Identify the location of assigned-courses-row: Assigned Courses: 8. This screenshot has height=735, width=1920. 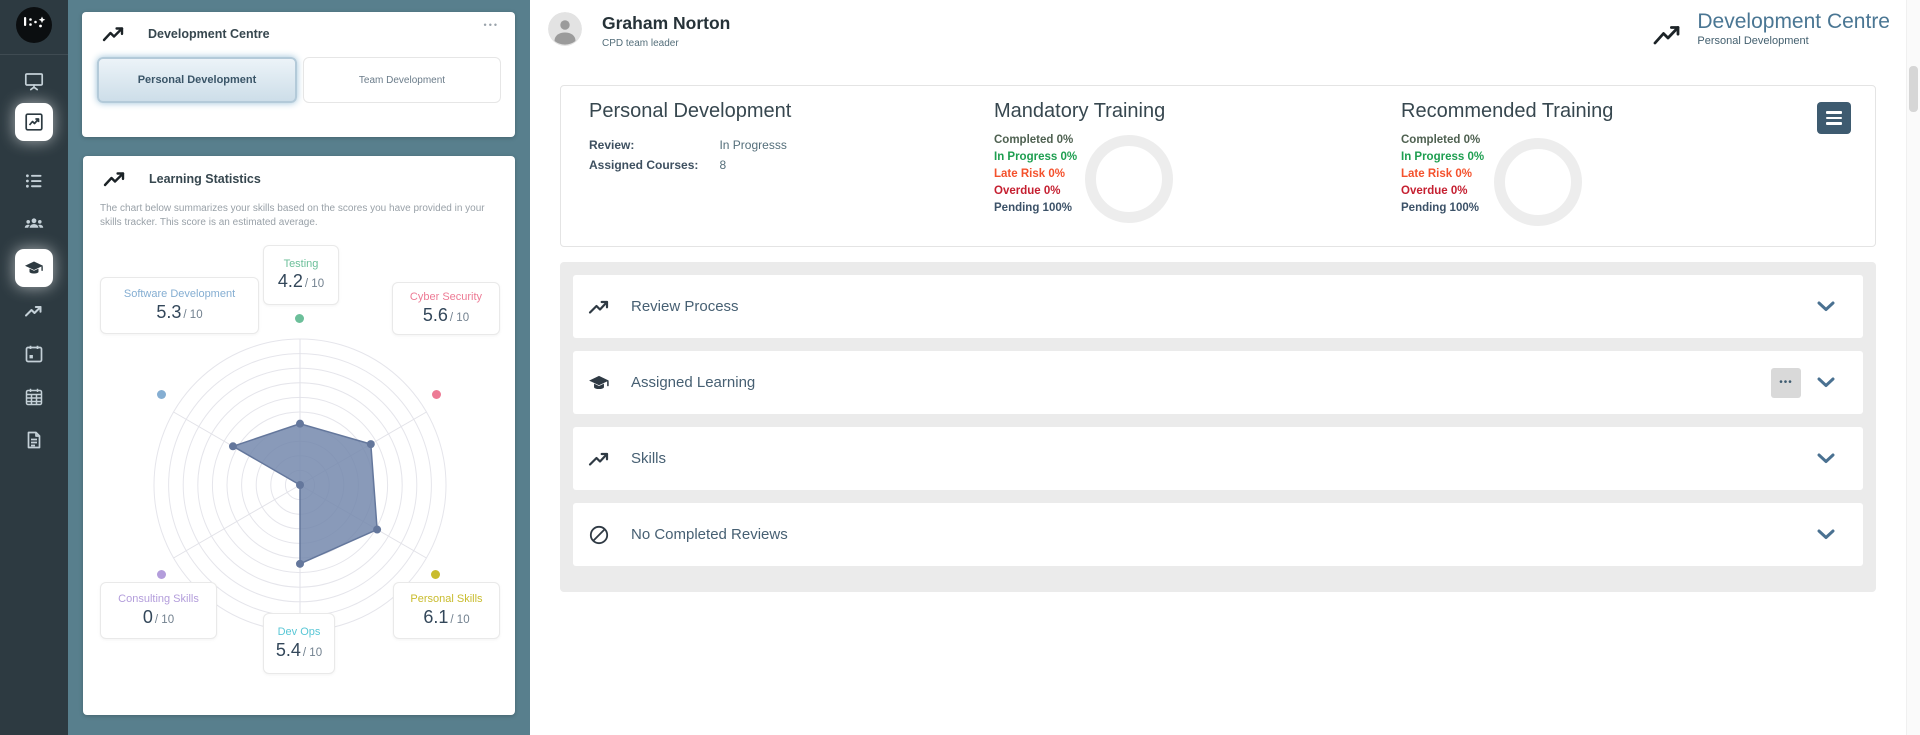
(657, 165).